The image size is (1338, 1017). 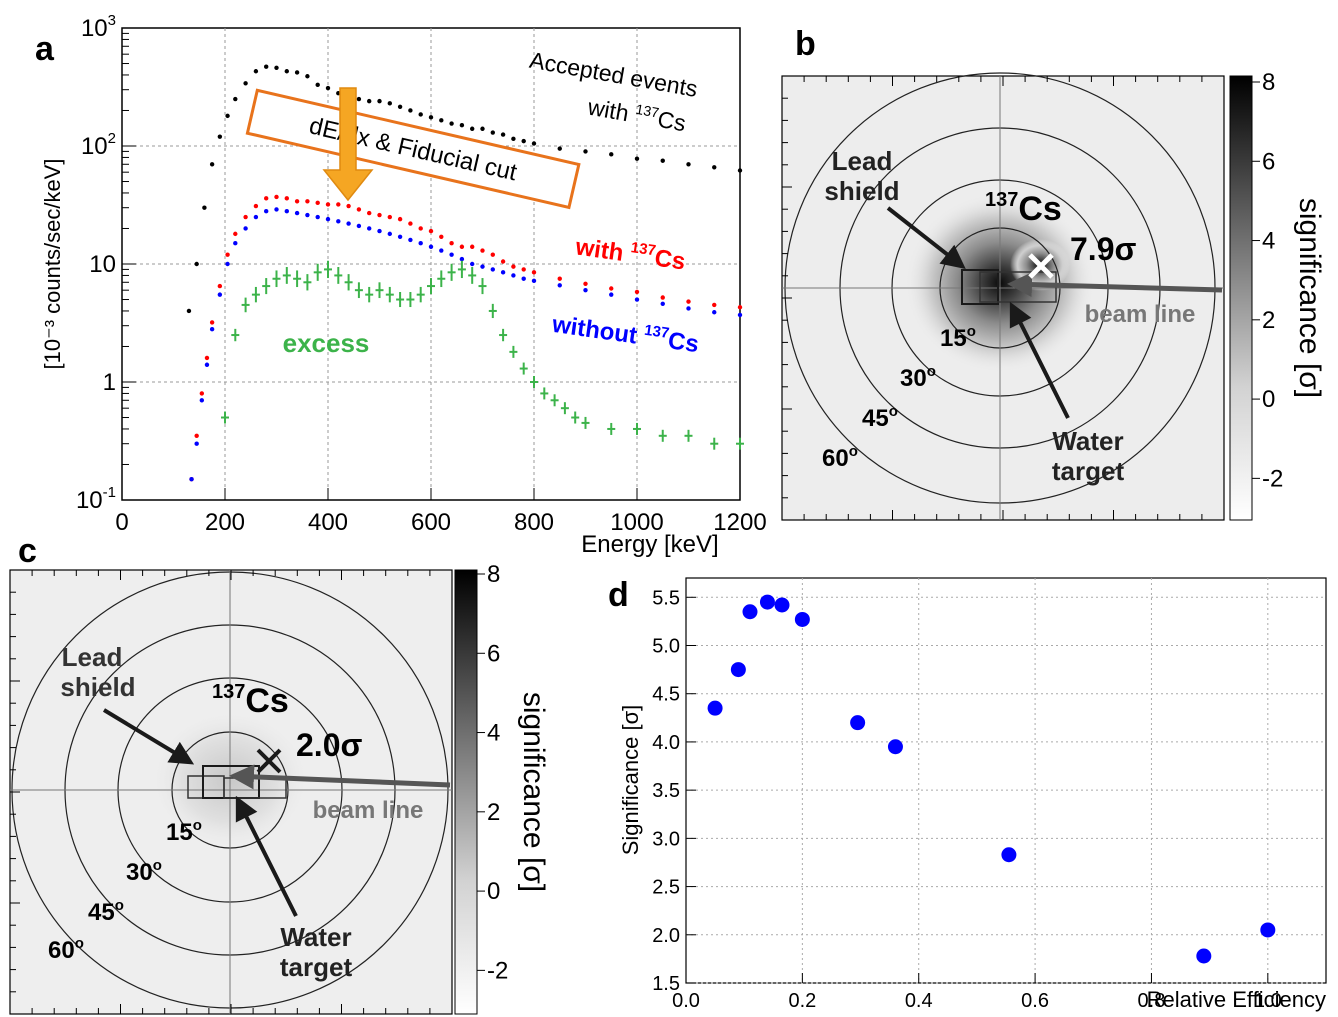 What do you see at coordinates (861, 191) in the screenshot?
I see `lead-label-b-2: shield` at bounding box center [861, 191].